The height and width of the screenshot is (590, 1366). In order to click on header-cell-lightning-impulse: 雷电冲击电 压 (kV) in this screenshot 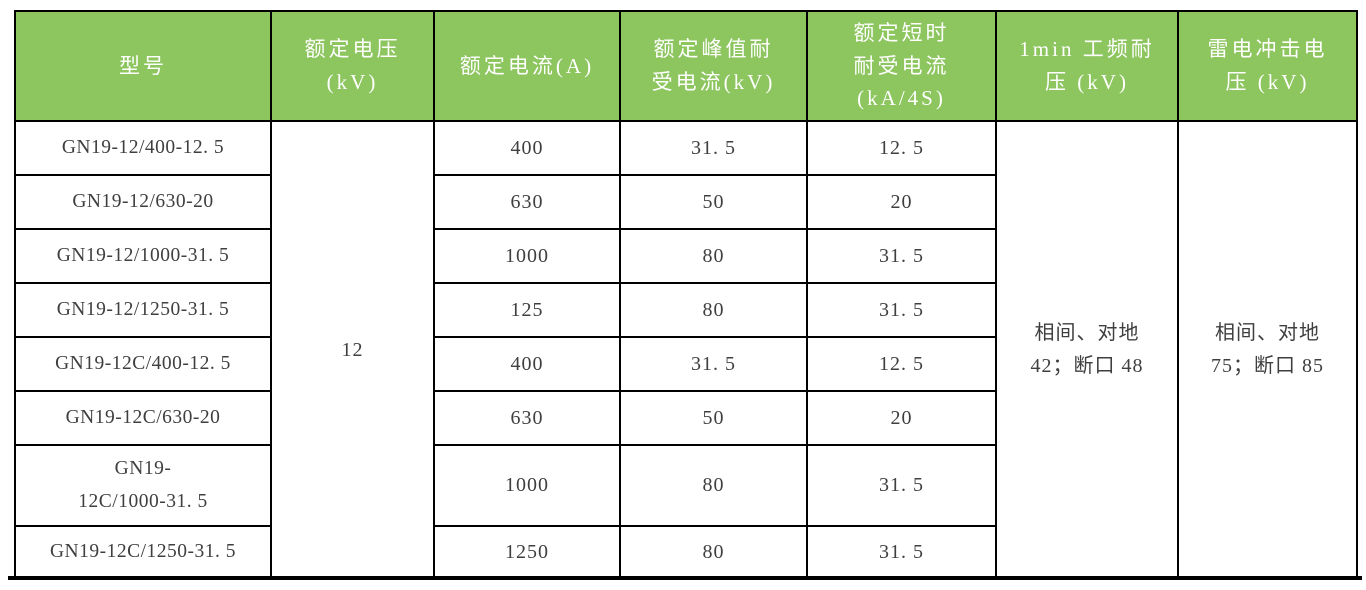, I will do `click(1267, 66)`.